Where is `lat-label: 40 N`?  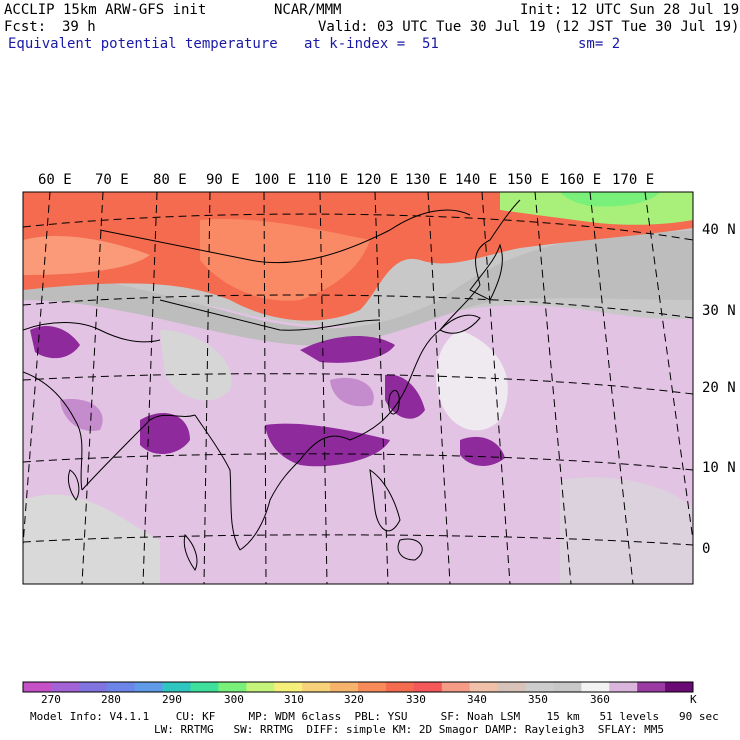 lat-label: 40 N is located at coordinates (719, 230).